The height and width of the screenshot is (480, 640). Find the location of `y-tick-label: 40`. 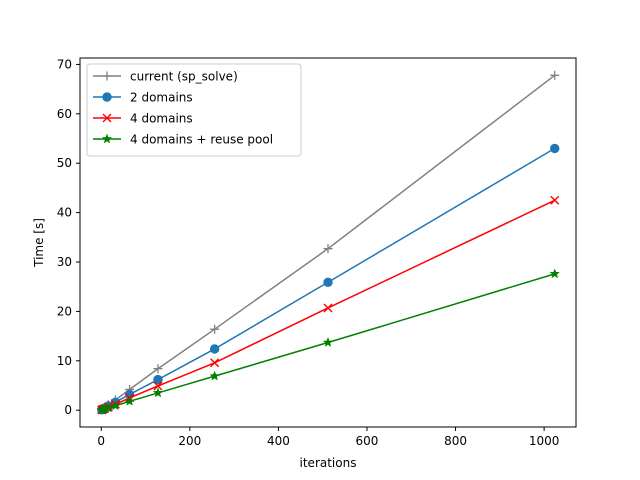

y-tick-label: 40 is located at coordinates (64, 213).